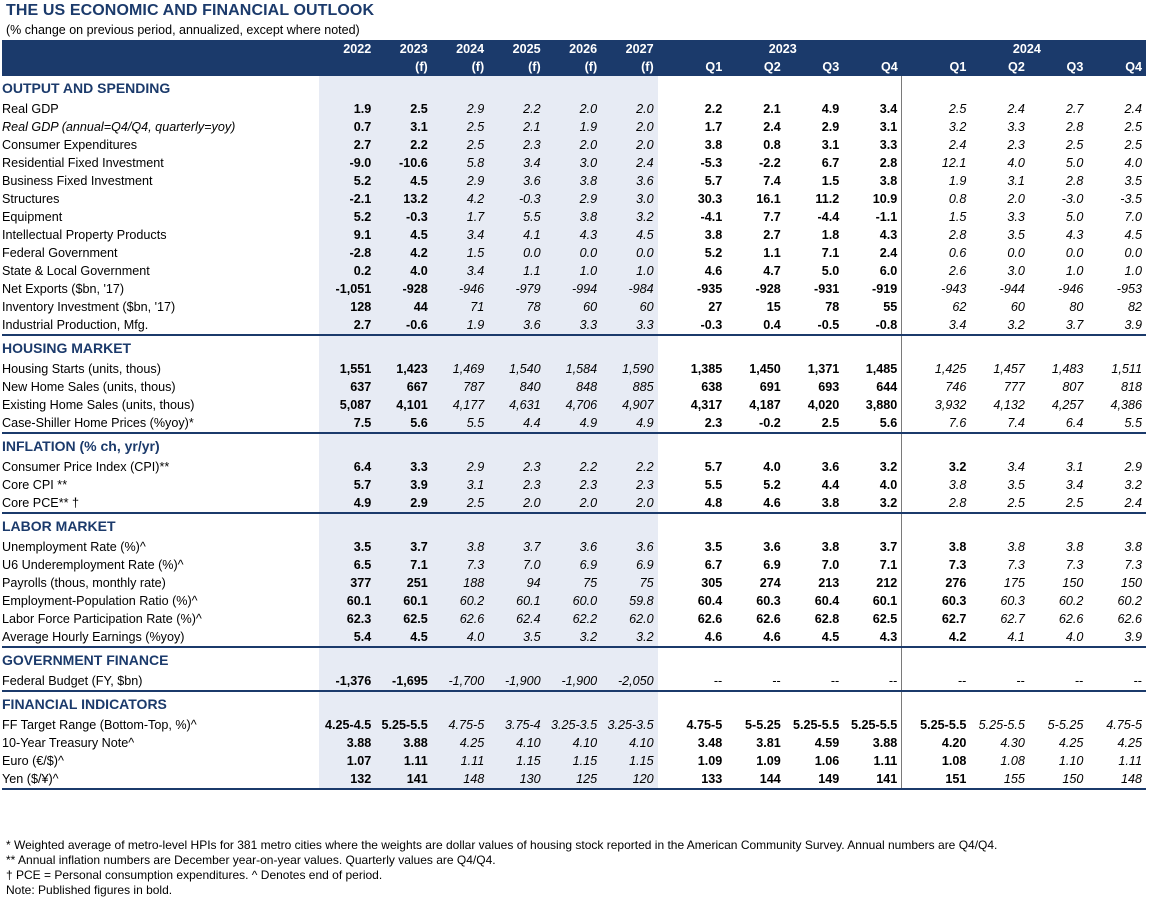 This screenshot has width=1150, height=908. I want to click on data-cell: 4,257, so click(1067, 405).